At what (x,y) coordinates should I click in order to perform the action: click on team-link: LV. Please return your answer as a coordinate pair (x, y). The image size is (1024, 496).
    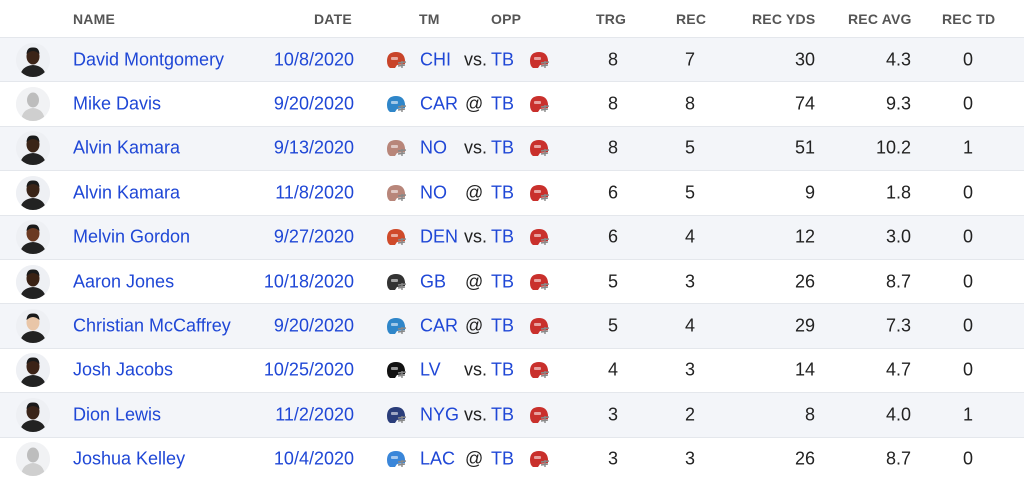
    Looking at the image, I should click on (430, 369).